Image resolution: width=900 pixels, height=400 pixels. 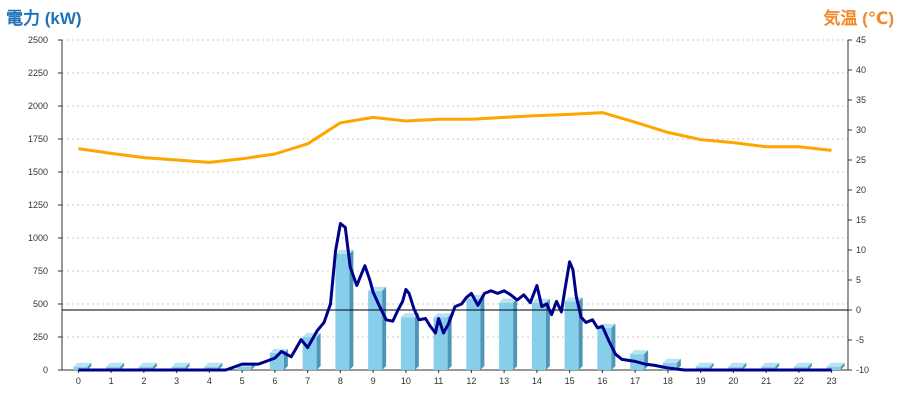 I want to click on left-axis-tick-label: 2500, so click(x=38, y=40).